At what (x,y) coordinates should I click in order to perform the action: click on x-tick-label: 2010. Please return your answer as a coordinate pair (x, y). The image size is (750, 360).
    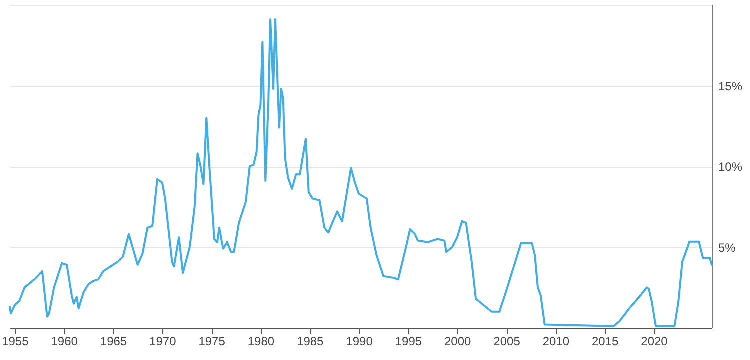
    Looking at the image, I should click on (556, 341).